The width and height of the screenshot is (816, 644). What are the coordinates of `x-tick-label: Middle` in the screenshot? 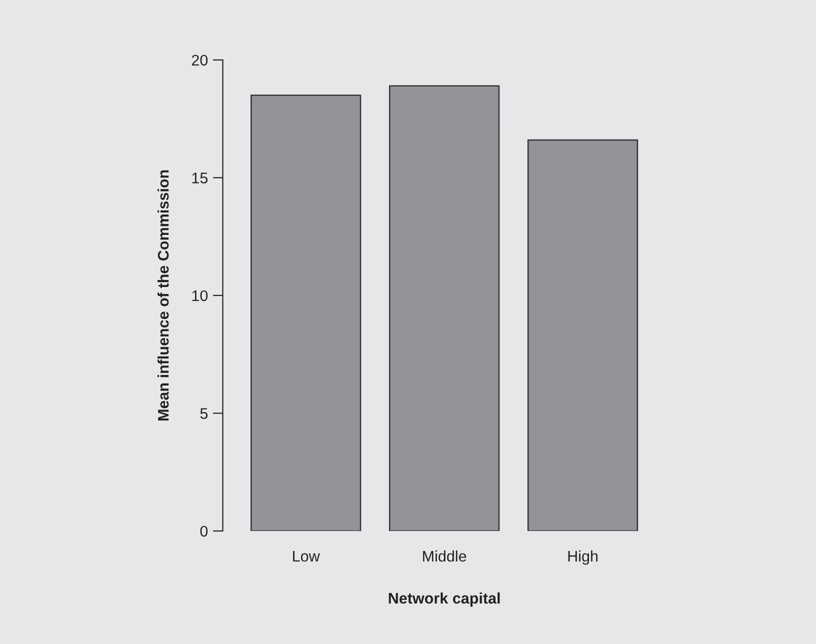 It's located at (444, 556).